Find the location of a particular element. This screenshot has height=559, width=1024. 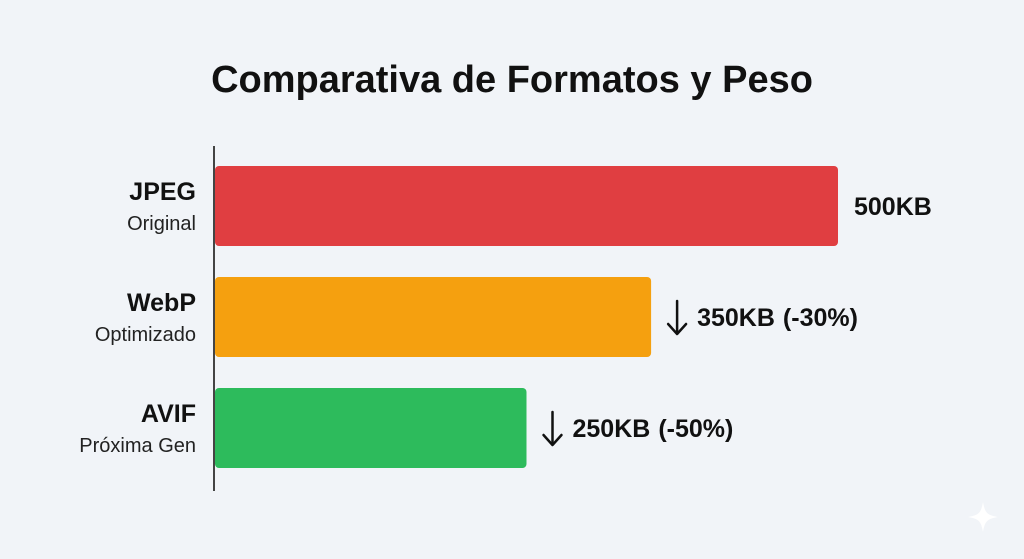

bar-avif is located at coordinates (371, 428).